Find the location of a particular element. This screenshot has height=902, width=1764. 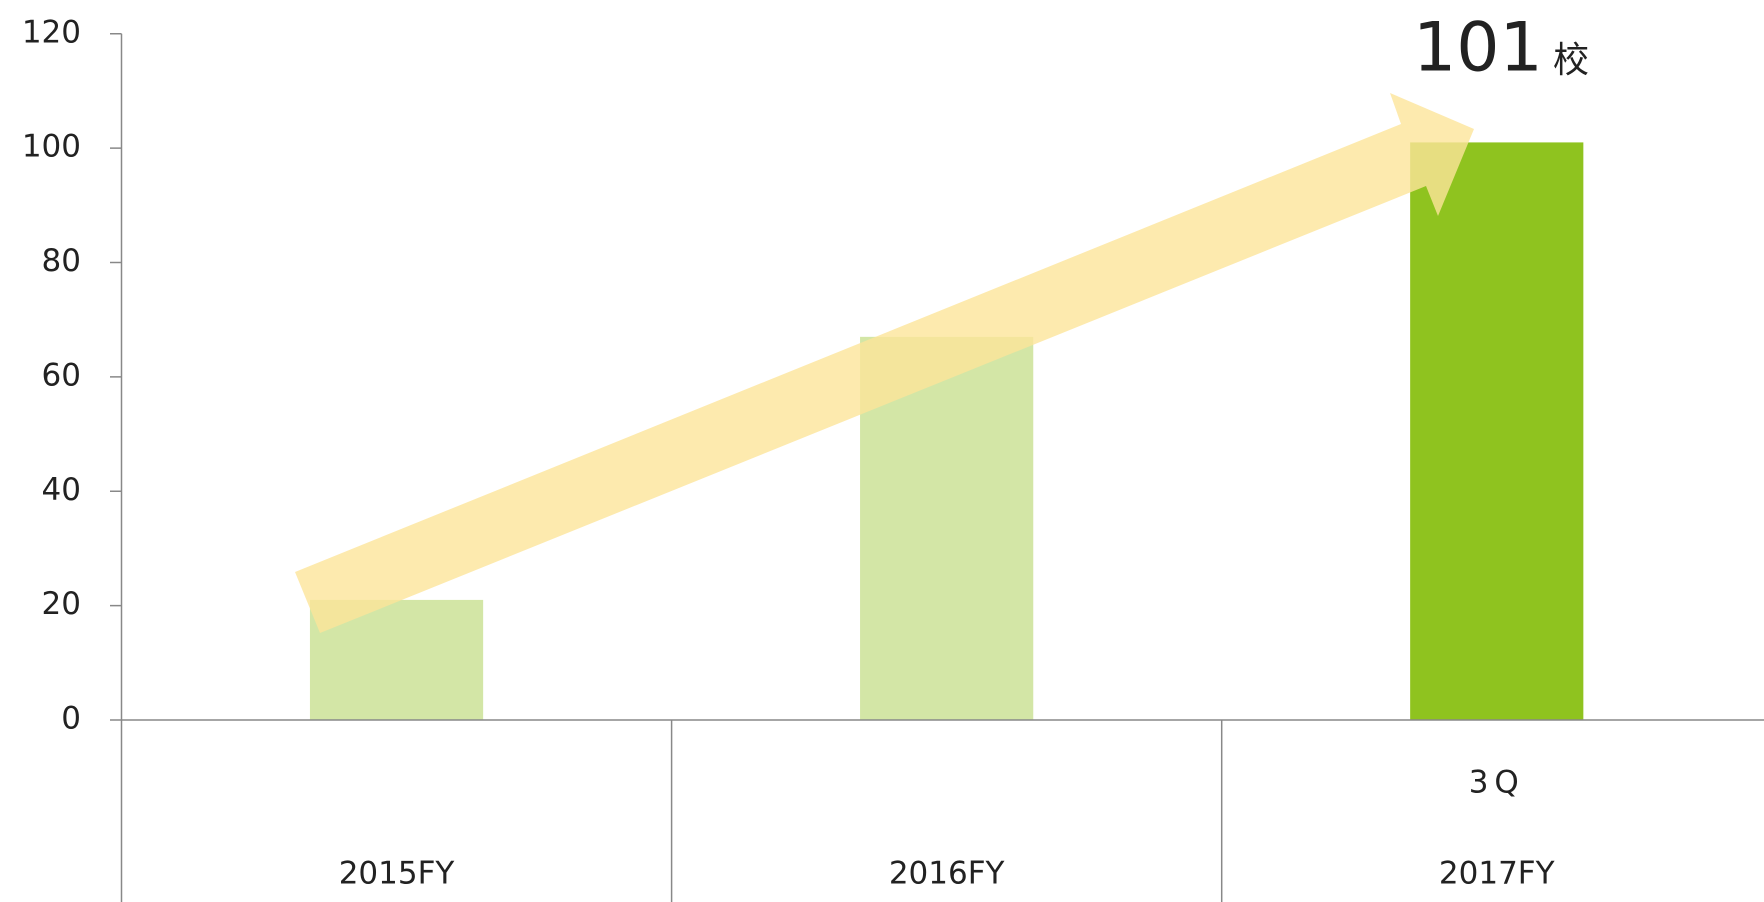

y-tick-label: 100 is located at coordinates (51, 147).